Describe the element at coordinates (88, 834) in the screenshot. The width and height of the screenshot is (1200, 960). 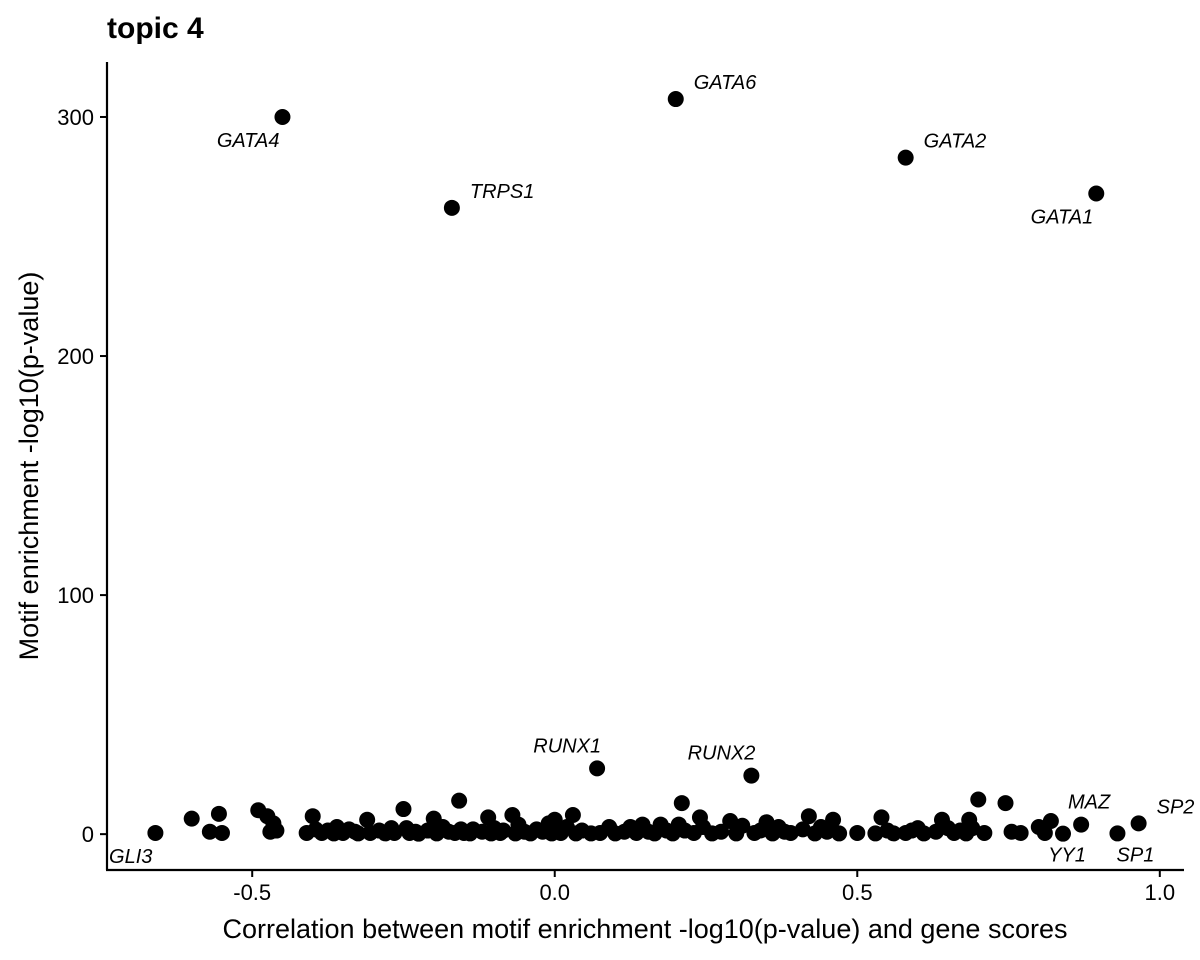
I see `y-tick-label: 0` at that location.